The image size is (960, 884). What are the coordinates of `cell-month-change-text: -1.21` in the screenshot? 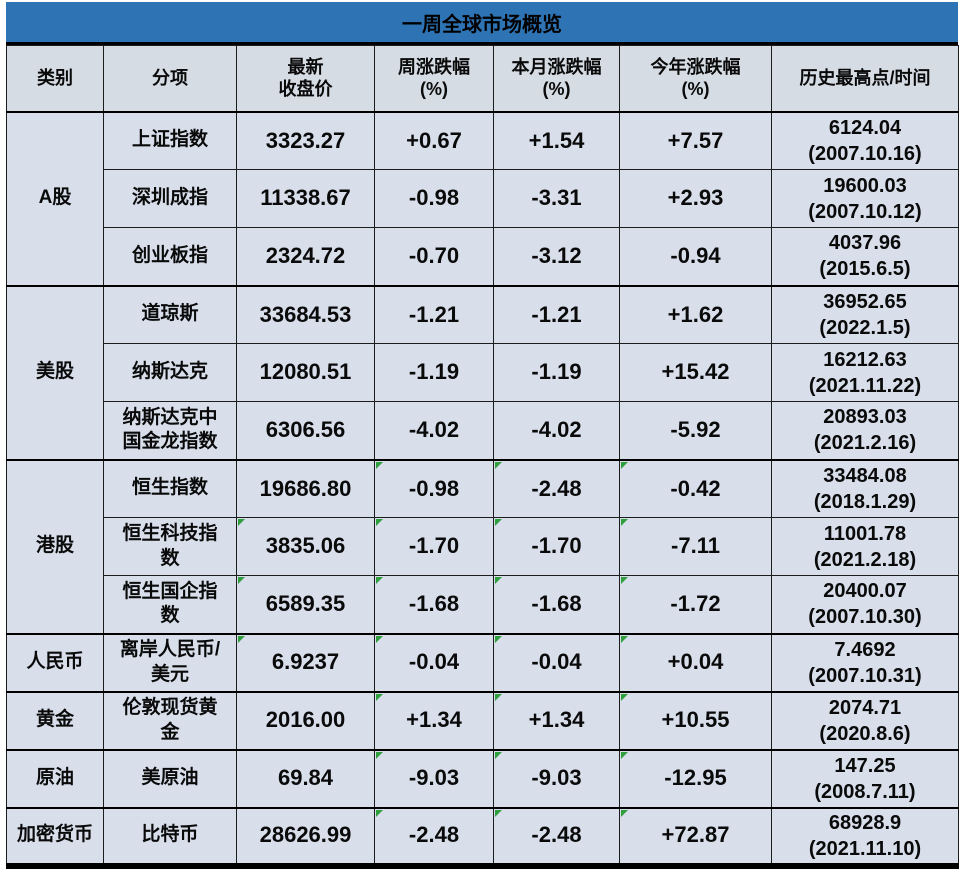 It's located at (556, 314).